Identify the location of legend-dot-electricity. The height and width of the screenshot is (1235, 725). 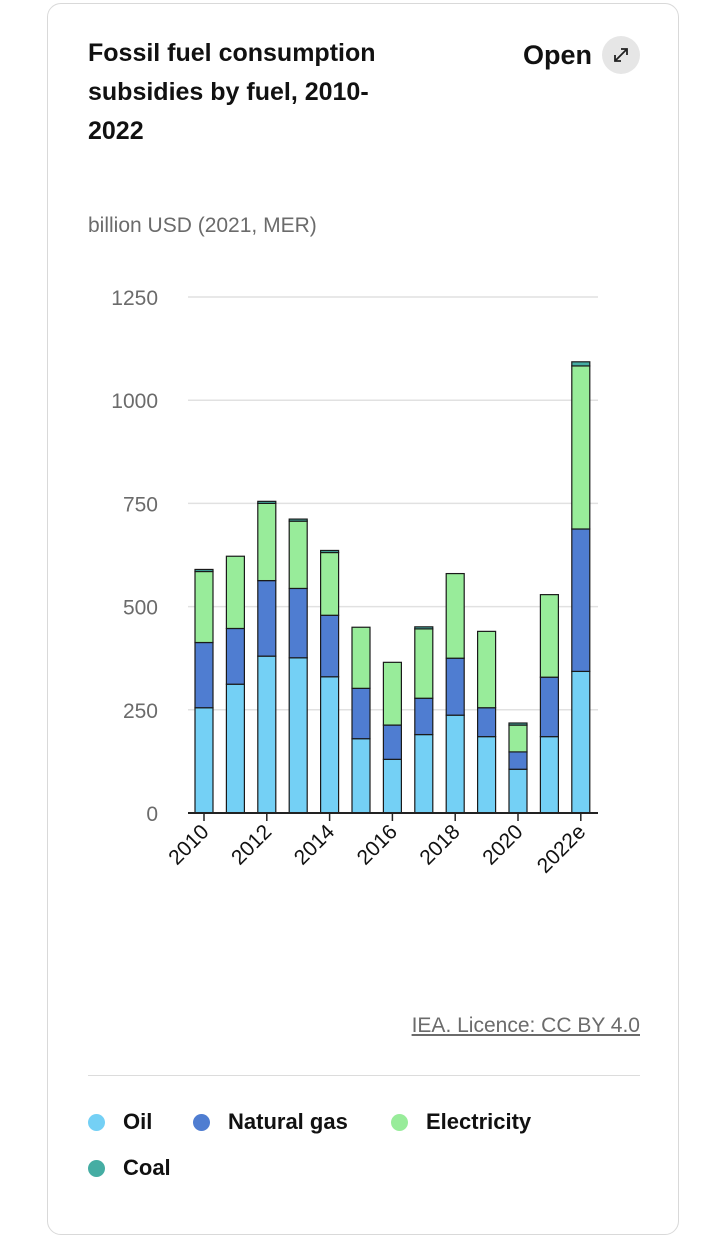
(399, 1122).